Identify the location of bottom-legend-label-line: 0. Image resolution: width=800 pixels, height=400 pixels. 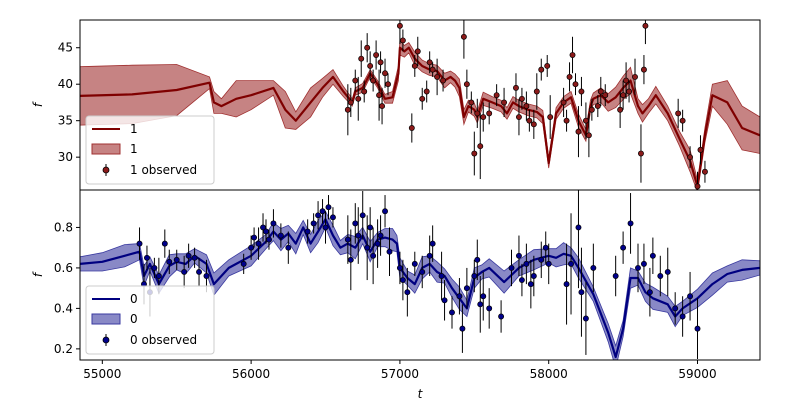
(134, 299).